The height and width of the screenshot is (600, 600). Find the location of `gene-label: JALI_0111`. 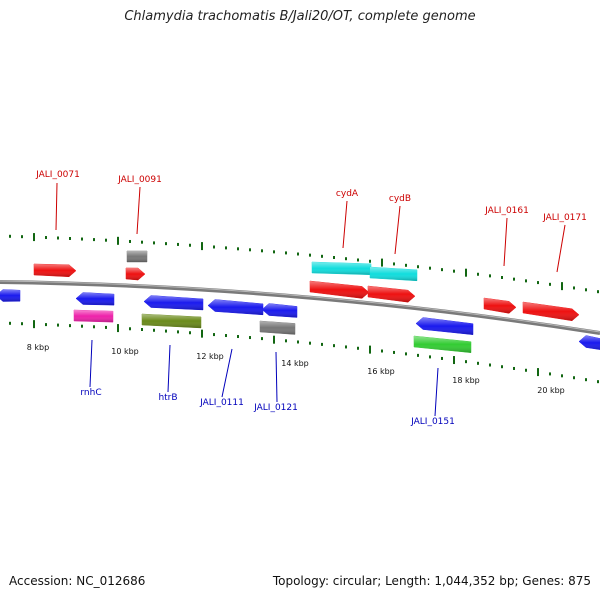

gene-label: JALI_0111 is located at coordinates (221, 403).